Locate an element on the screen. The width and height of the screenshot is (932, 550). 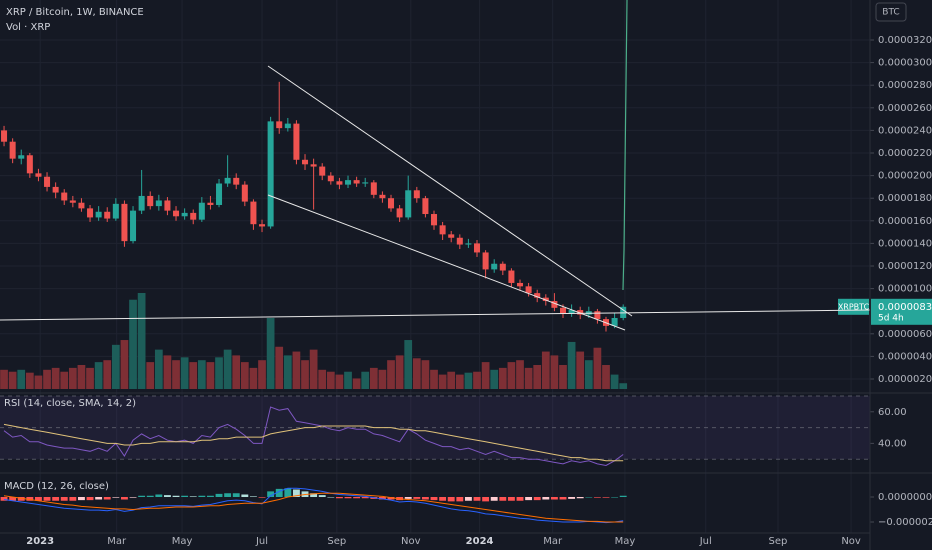
x-tick-label: 2024 is located at coordinates (480, 541).